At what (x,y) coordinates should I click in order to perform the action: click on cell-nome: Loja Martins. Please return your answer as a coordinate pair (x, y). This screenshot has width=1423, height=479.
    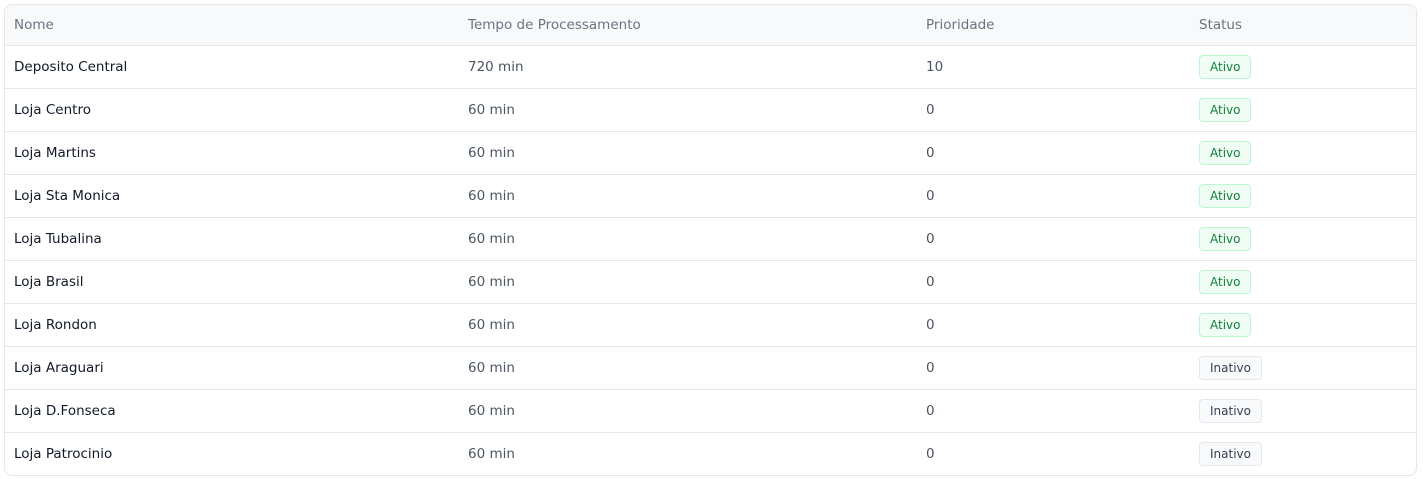
    Looking at the image, I should click on (232, 153).